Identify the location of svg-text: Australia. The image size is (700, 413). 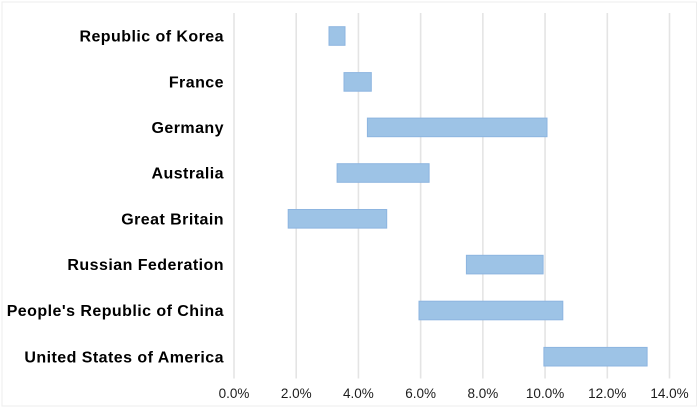
(187, 174).